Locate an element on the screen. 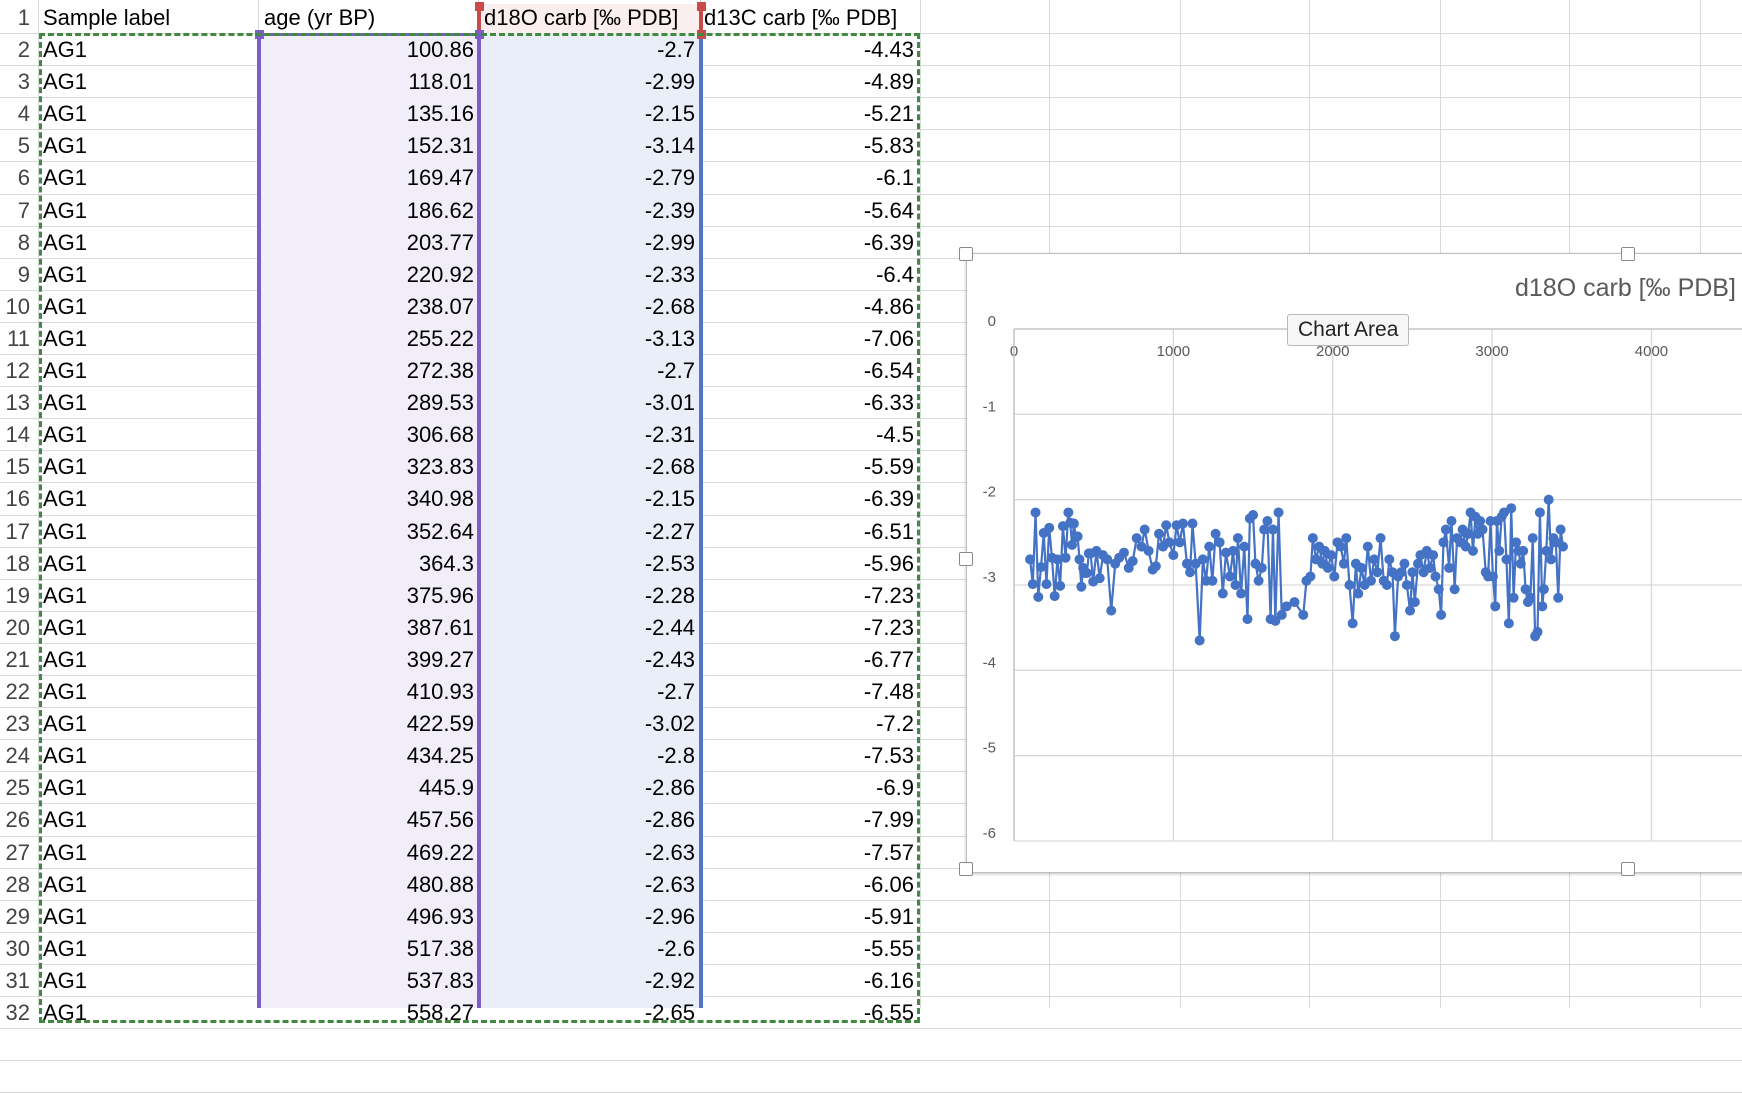 The height and width of the screenshot is (1093, 1742). cell-d18o: -2.39 is located at coordinates (669, 210).